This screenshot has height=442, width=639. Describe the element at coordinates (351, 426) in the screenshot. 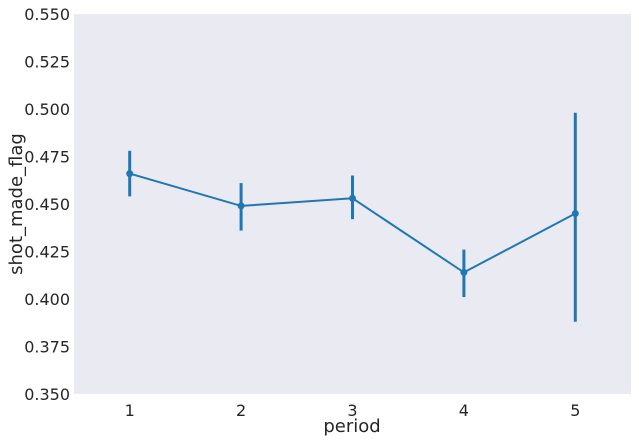

I see `x-axis-label: period` at that location.